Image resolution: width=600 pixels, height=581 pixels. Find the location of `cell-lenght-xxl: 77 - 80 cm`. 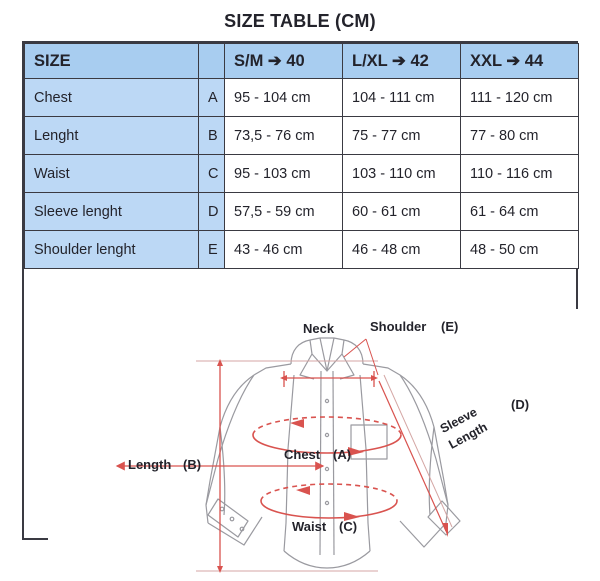

cell-lenght-xxl: 77 - 80 cm is located at coordinates (519, 135).